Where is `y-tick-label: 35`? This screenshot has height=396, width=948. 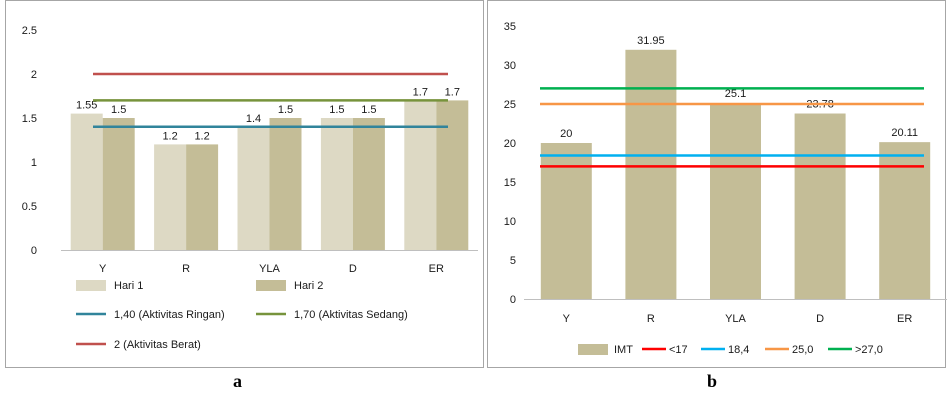
y-tick-label: 35 is located at coordinates (510, 27).